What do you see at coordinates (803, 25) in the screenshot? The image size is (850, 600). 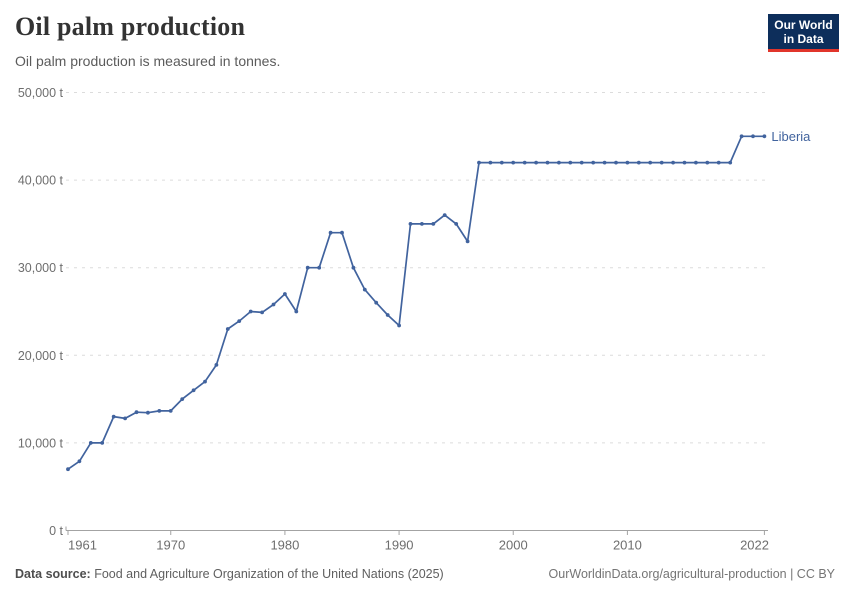 I see `owid-logo-line1: Our World` at bounding box center [803, 25].